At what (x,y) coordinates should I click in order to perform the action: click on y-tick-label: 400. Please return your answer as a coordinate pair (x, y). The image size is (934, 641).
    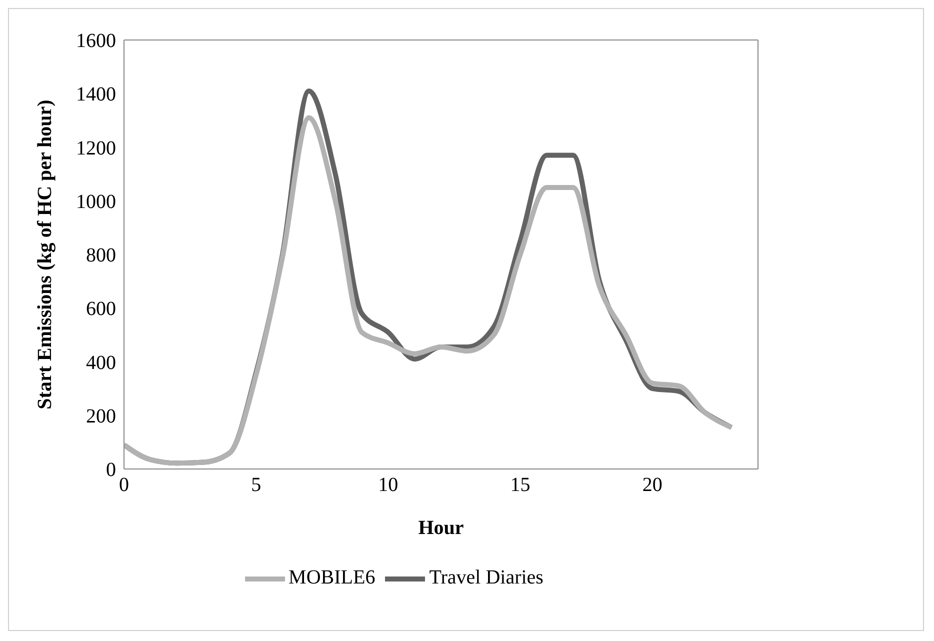
    Looking at the image, I should click on (101, 363).